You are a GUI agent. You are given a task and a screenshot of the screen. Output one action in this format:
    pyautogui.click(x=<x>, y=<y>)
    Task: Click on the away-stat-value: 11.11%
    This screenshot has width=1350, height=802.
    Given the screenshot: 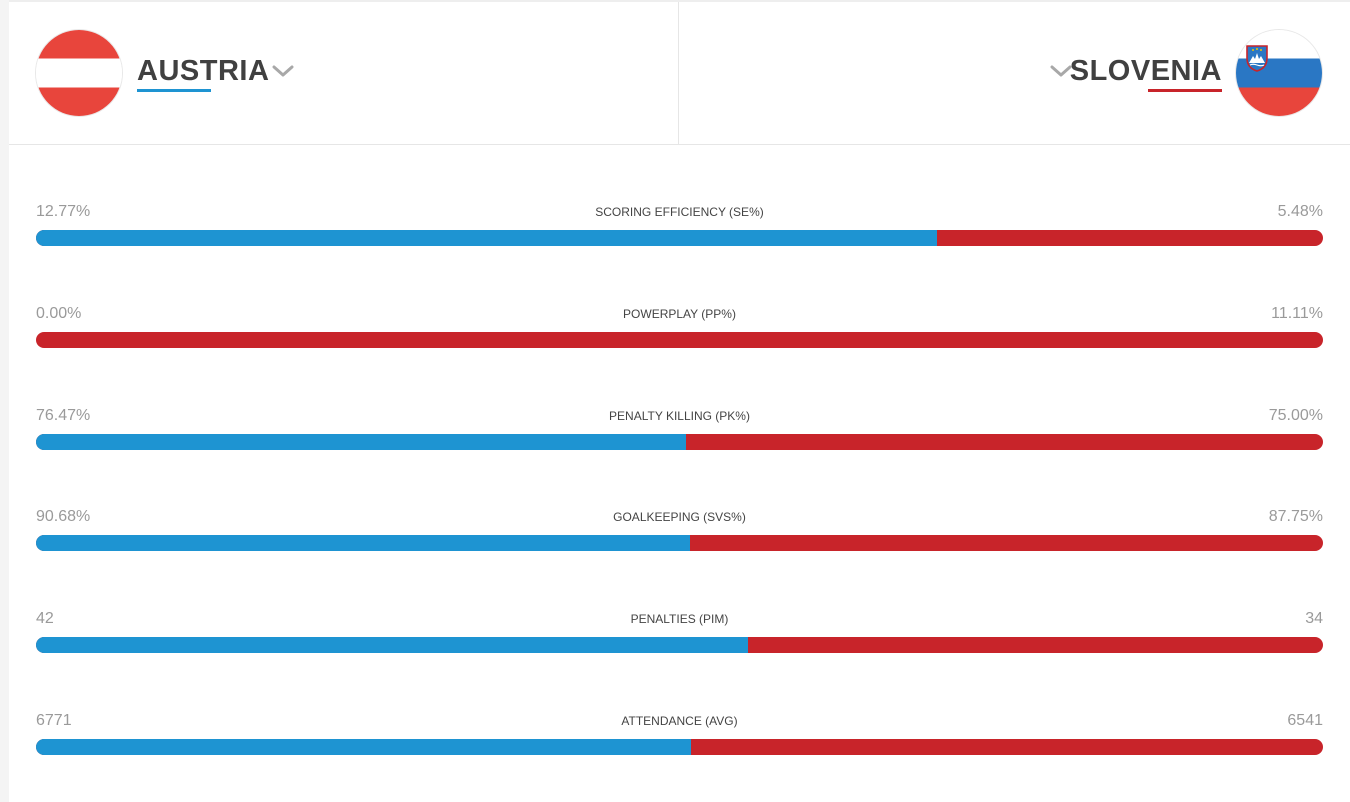 What is the action you would take?
    pyautogui.click(x=1297, y=313)
    